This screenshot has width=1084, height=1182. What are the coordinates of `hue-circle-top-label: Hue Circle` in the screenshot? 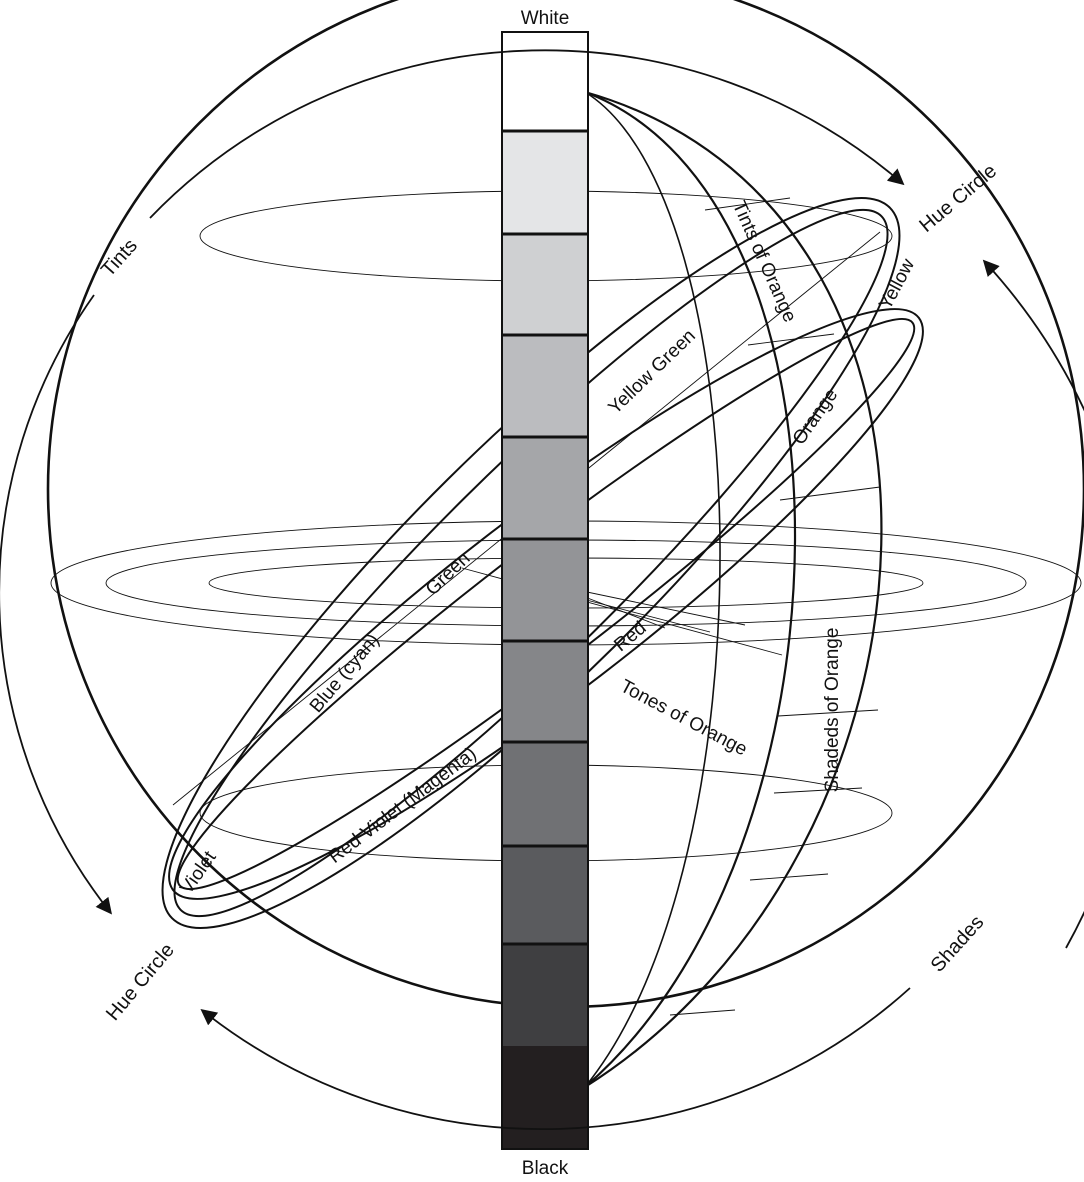 It's located at (958, 198).